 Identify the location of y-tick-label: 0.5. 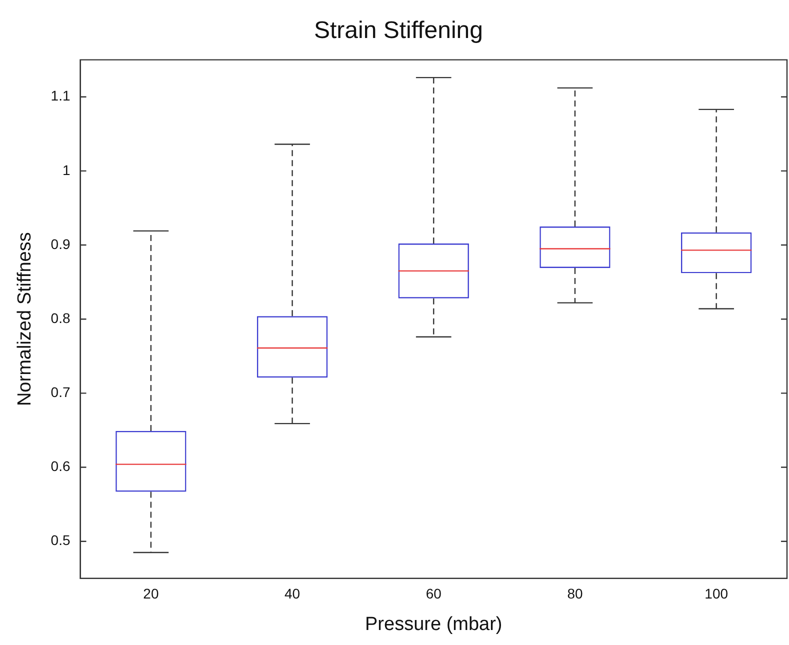
(60, 540).